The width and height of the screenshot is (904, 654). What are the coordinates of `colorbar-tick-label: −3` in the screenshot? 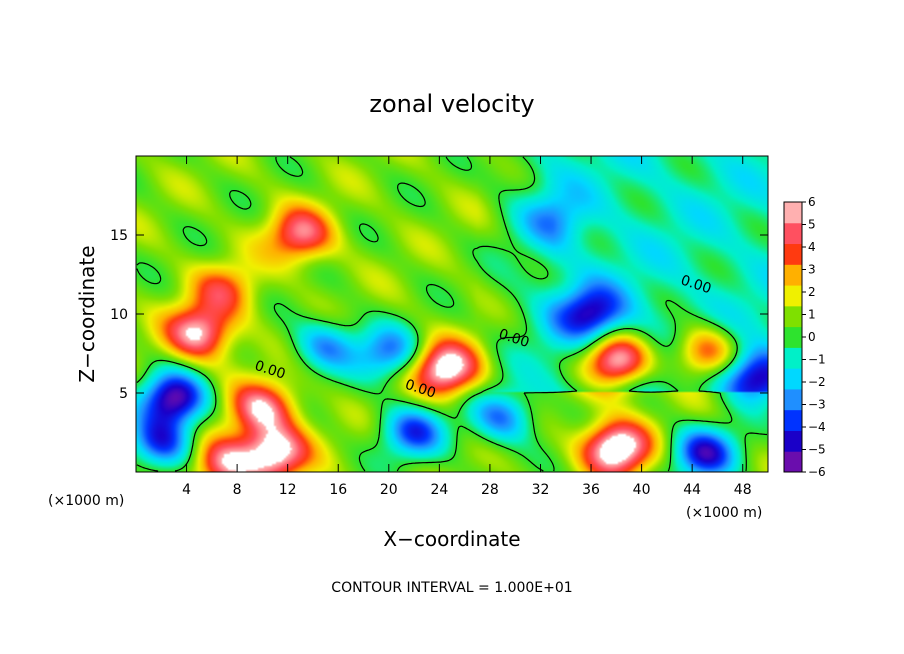 It's located at (817, 405).